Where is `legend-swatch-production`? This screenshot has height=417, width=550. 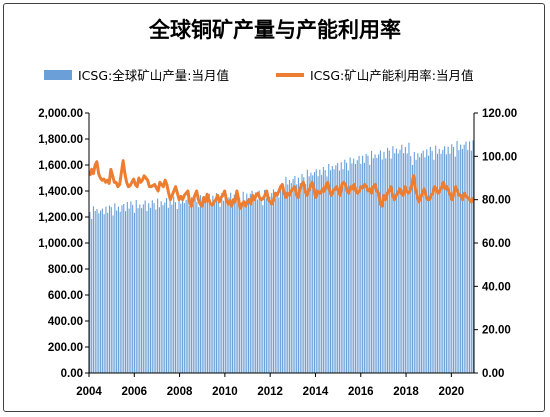
legend-swatch-production is located at coordinates (58, 75).